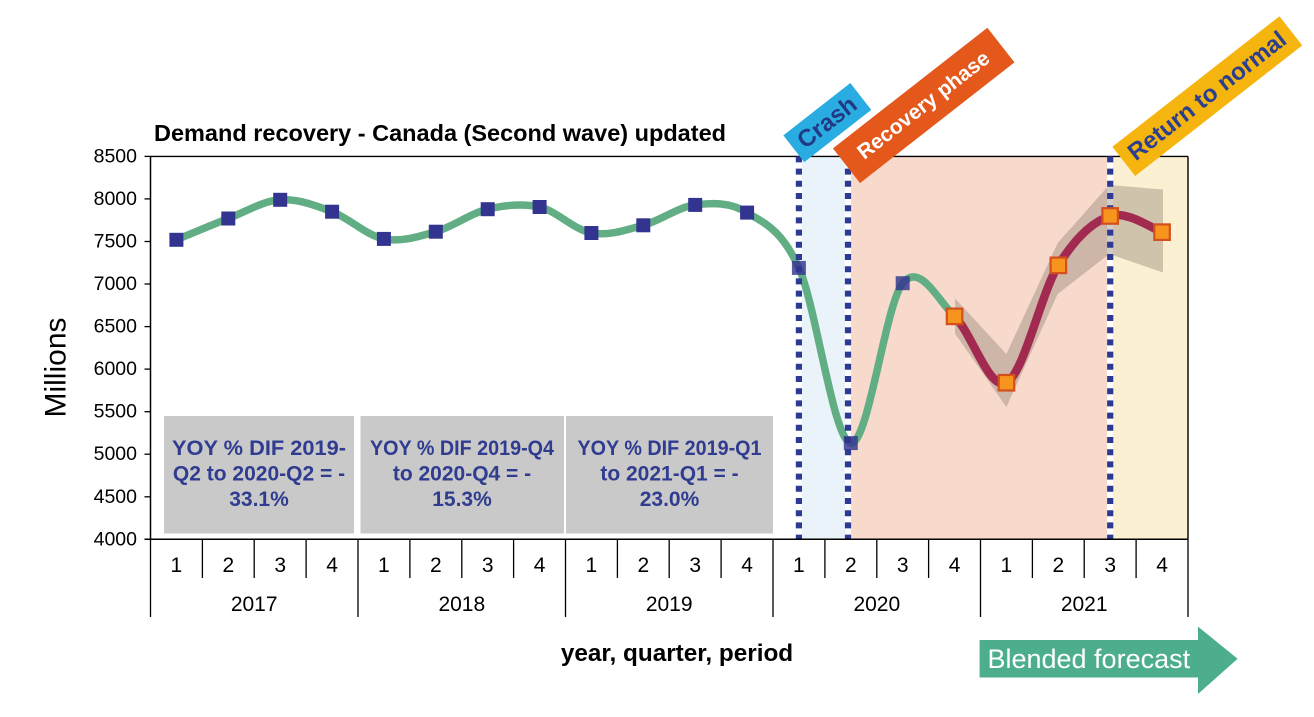  What do you see at coordinates (670, 448) in the screenshot?
I see `svg-text: YOY % DIF 2019-Q1` at bounding box center [670, 448].